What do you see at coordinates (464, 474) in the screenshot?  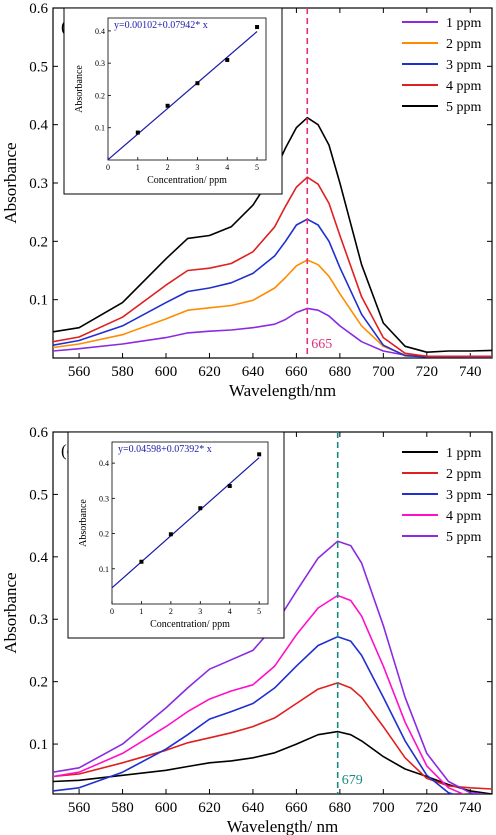 I see `legend-label-1: 2 ppm` at bounding box center [464, 474].